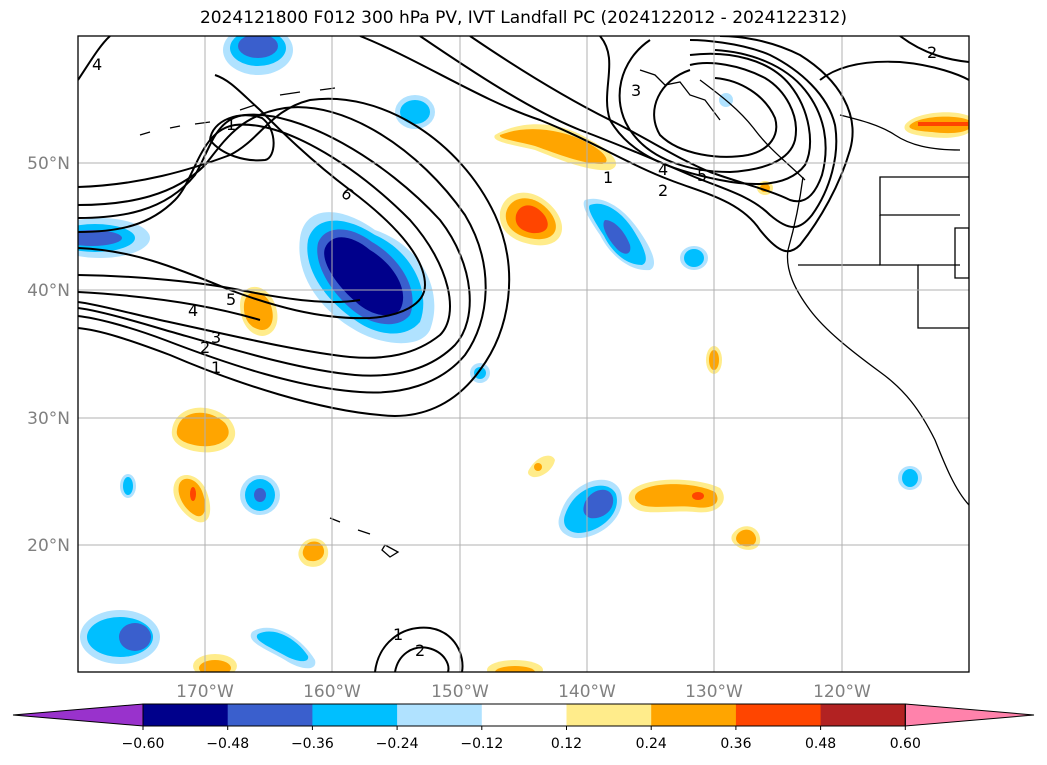  Describe the element at coordinates (397, 744) in the screenshot. I see `colorbar-tick-label: −0.24` at that location.